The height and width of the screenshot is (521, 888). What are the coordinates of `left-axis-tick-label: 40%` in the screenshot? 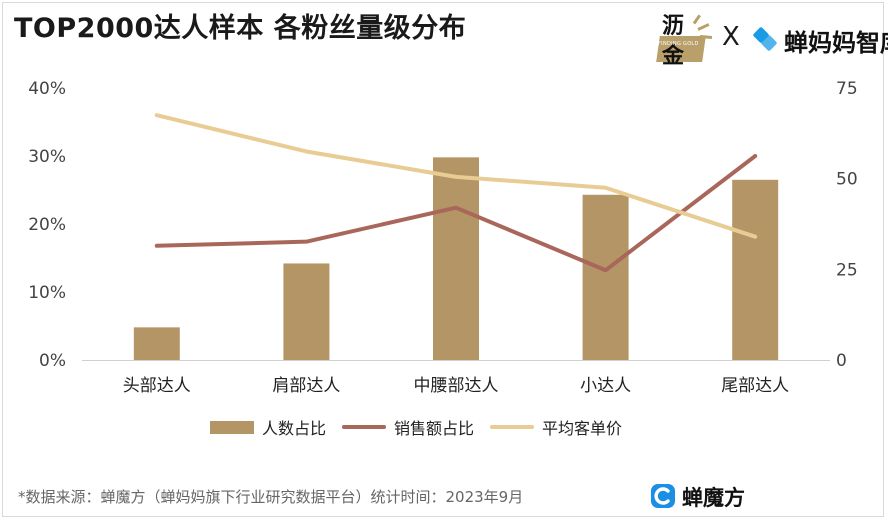 It's located at (47, 89).